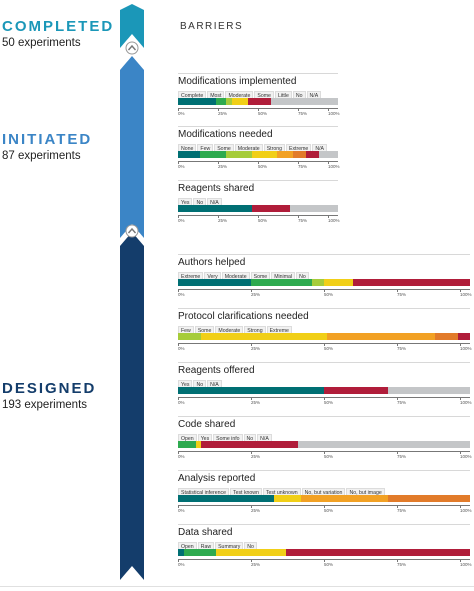  I want to click on progress-arrow, so click(132, 292).